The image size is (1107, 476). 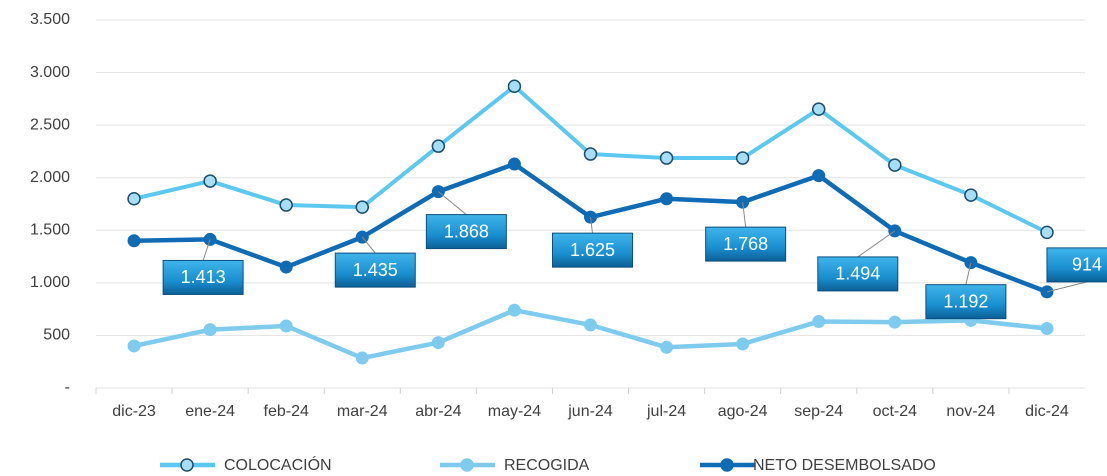 I want to click on legend-label: RECOGIDA, so click(x=547, y=465).